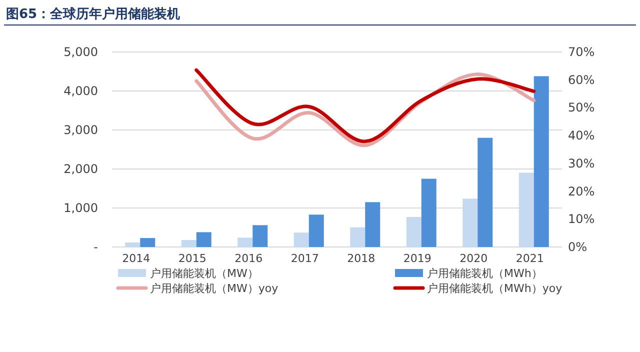 This screenshot has height=352, width=640. Describe the element at coordinates (581, 191) in the screenshot. I see `y2-tick-label: 20%` at that location.